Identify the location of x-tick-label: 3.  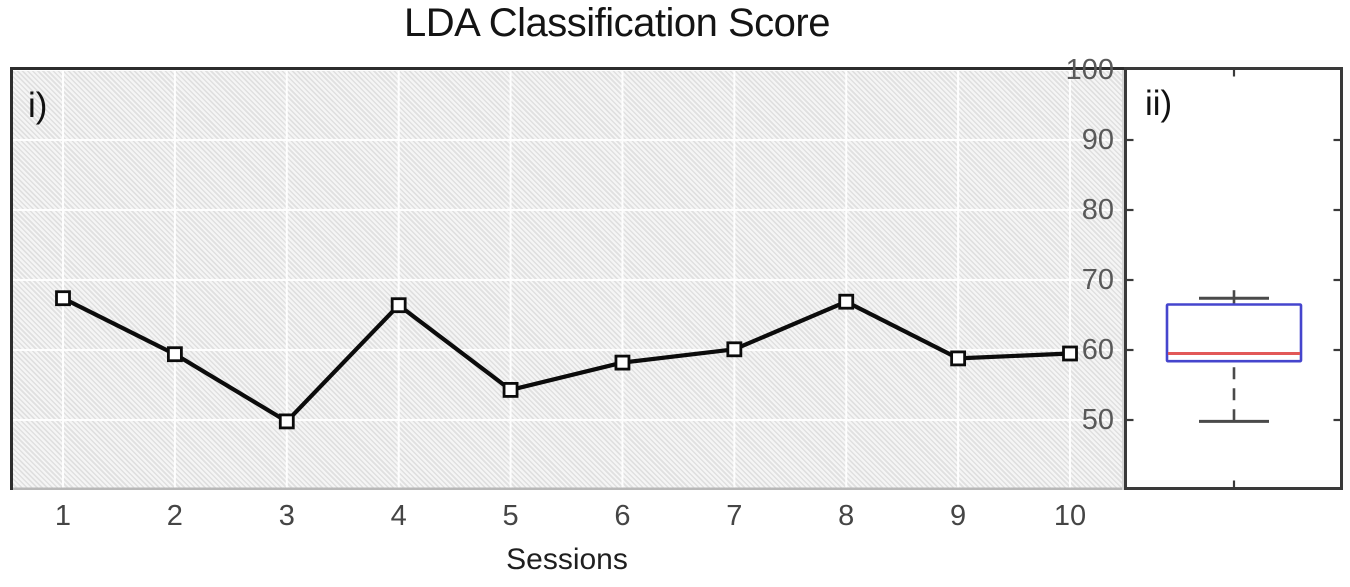
(286, 516).